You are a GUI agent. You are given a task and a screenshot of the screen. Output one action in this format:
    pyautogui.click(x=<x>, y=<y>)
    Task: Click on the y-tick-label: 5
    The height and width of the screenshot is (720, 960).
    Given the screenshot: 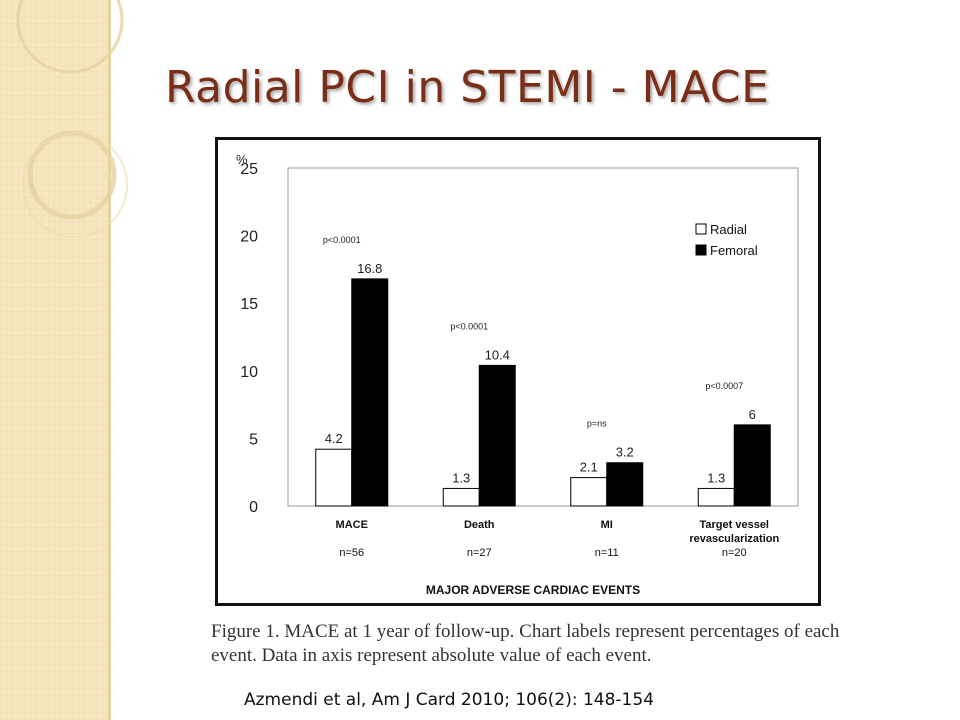 What is the action you would take?
    pyautogui.click(x=253, y=439)
    